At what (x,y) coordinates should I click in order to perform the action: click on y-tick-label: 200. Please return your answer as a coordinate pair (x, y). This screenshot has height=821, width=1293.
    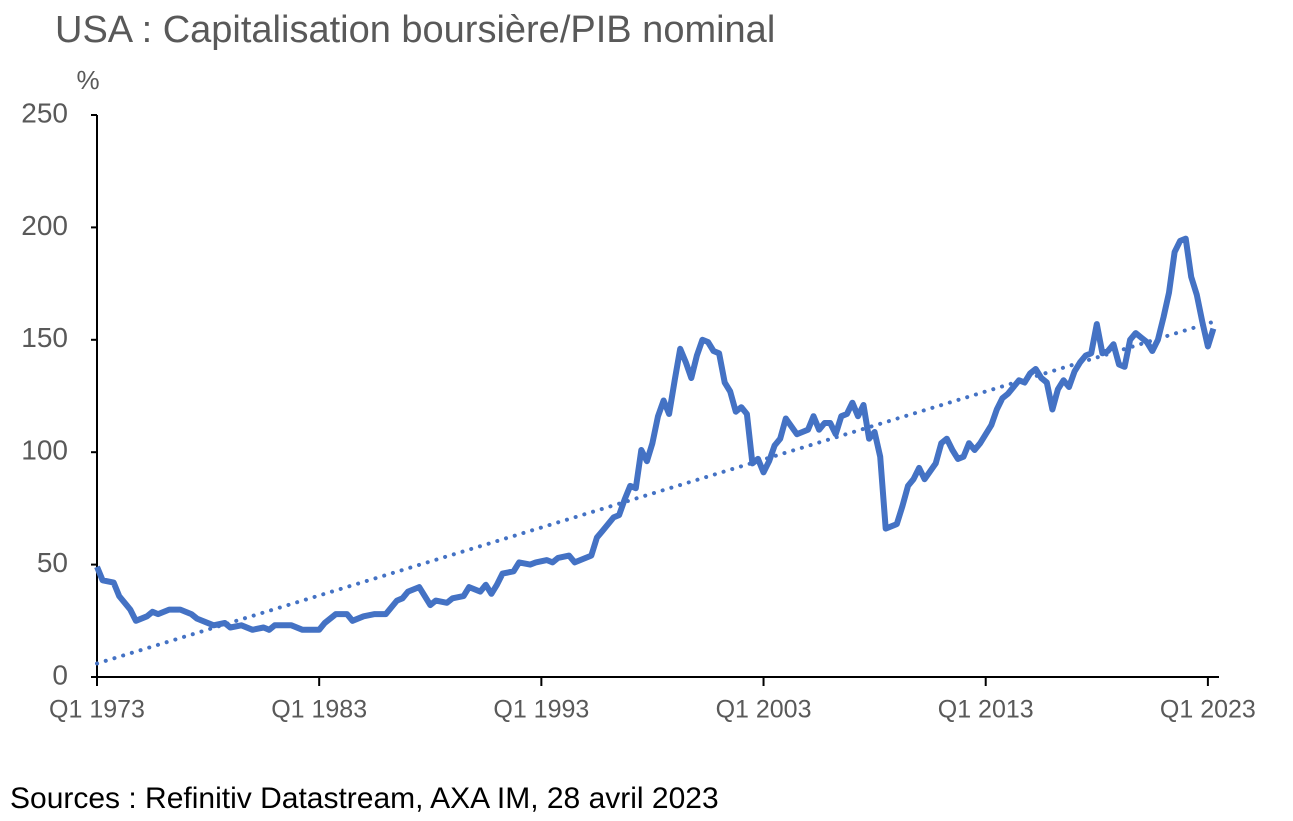
    Looking at the image, I should click on (44, 225).